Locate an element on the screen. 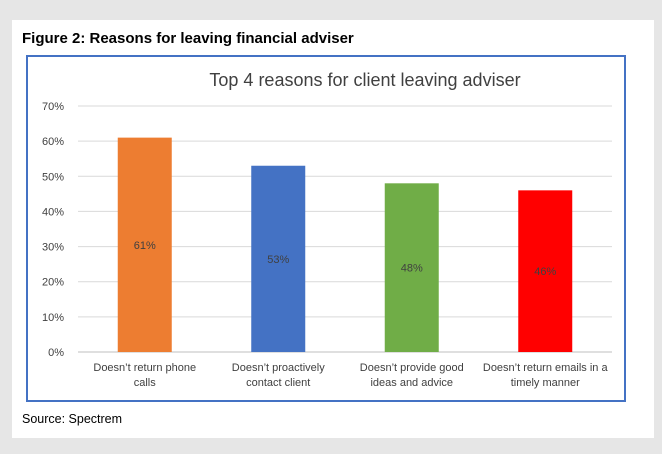 The image size is (662, 454). chart-title: Top 4 reasons for client leaving adviser is located at coordinates (364, 80).